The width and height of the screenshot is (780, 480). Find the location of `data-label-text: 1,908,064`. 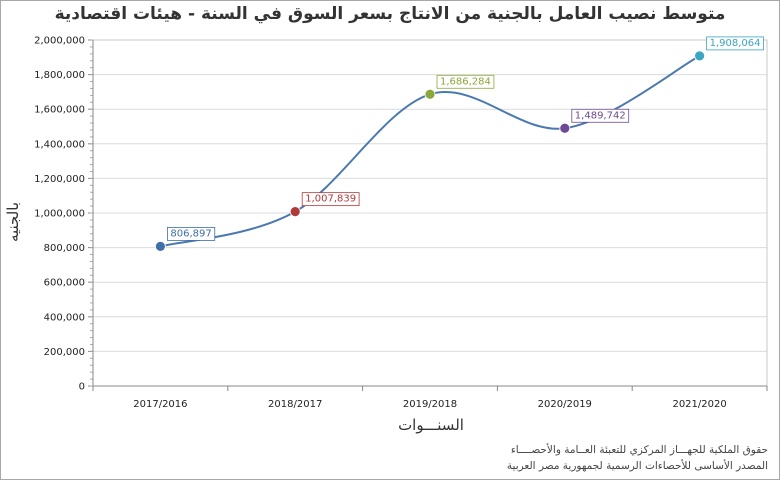

data-label-text: 1,908,064 is located at coordinates (735, 43).